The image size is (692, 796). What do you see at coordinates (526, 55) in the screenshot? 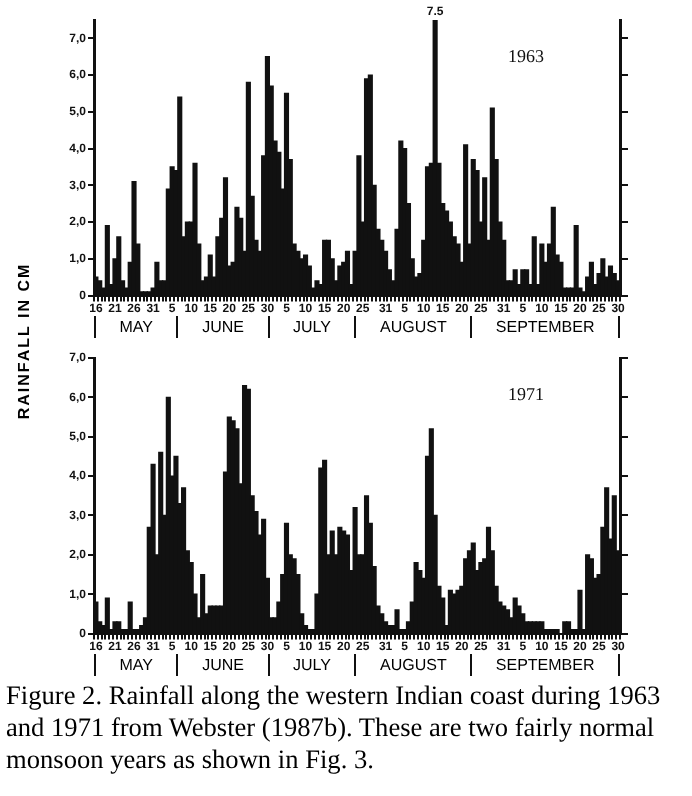
I see `text: 1963` at bounding box center [526, 55].